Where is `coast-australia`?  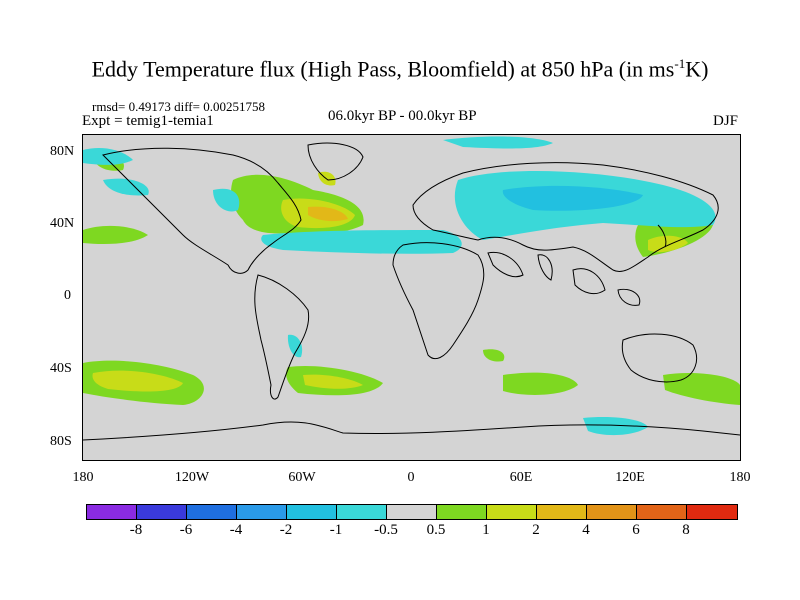
coast-australia is located at coordinates (659, 358).